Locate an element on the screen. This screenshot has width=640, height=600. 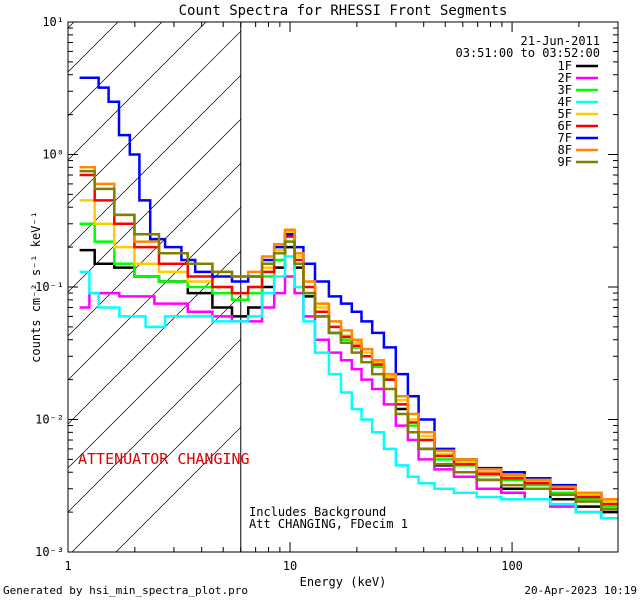
y-tick-label-1e-2: 10⁻² is located at coordinates (49, 420).